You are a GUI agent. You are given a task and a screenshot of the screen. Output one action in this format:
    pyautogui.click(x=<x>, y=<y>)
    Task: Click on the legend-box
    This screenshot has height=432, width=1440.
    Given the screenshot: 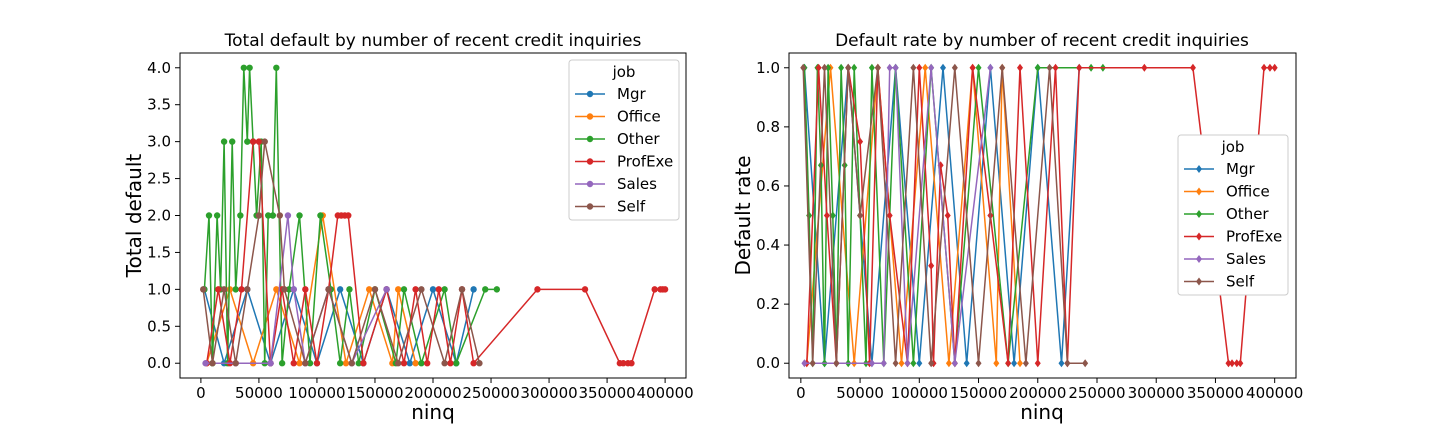 What is the action you would take?
    pyautogui.click(x=624, y=140)
    